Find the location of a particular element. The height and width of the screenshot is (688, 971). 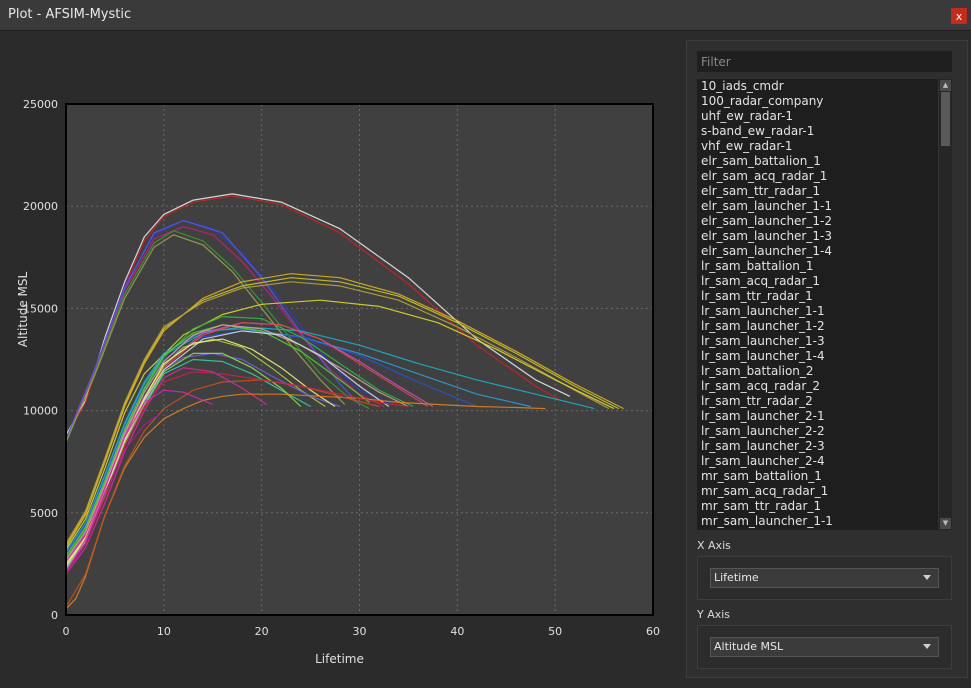

platform-item: elr_sam_launcher_1-1 is located at coordinates (766, 206).